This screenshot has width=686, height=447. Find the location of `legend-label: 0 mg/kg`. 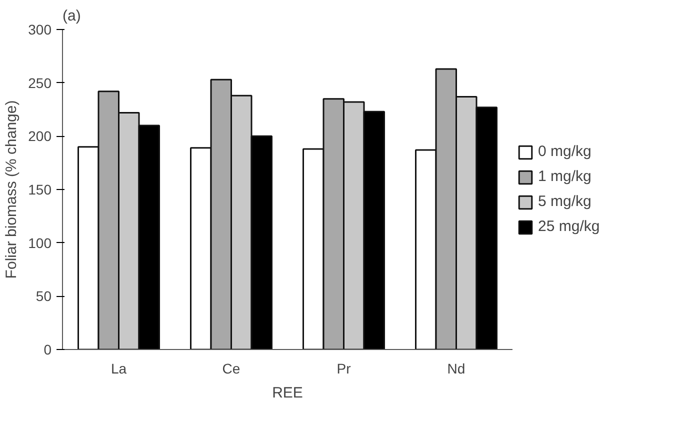

legend-label: 0 mg/kg is located at coordinates (565, 151).